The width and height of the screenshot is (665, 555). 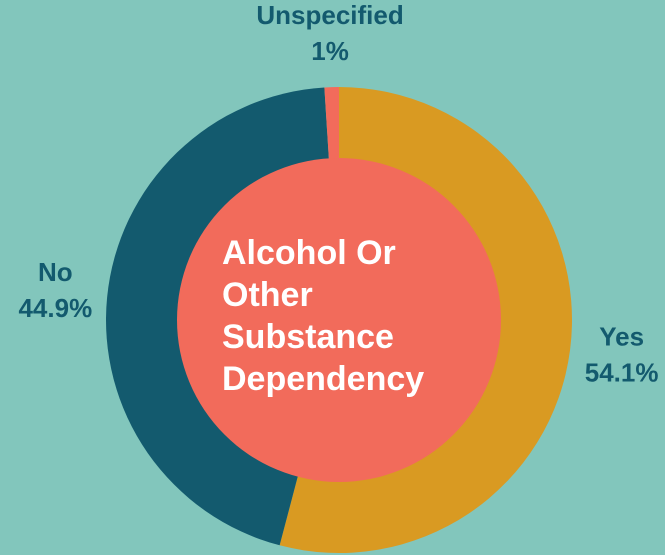 I want to click on slice-label: No, so click(x=55, y=272).